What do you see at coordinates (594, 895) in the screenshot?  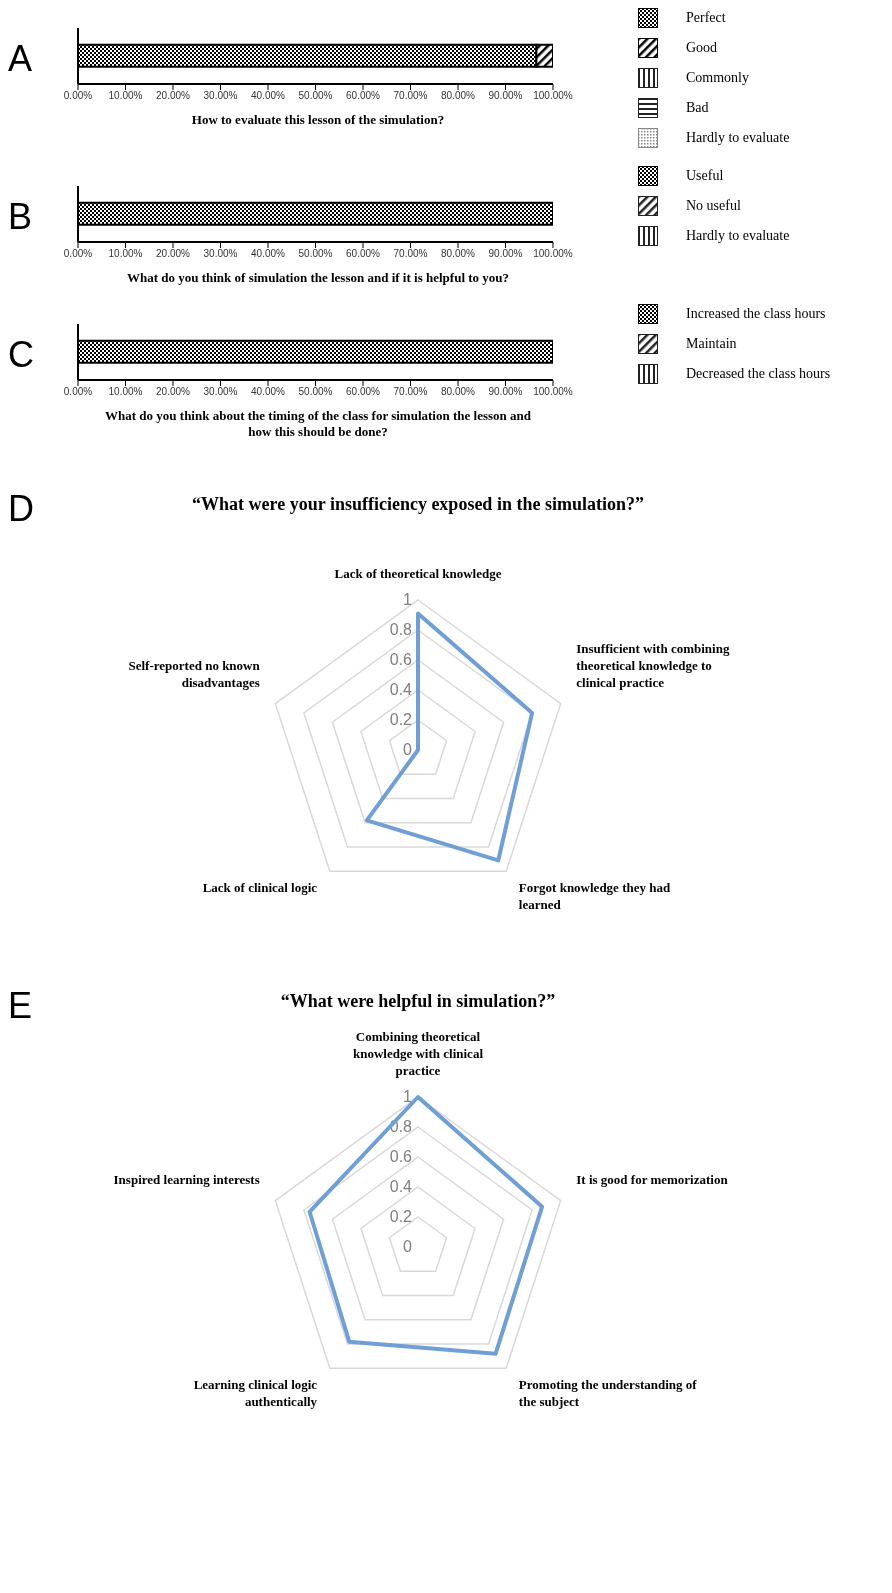 I see `spoke-label: Forgot knowledge they had learned` at bounding box center [594, 895].